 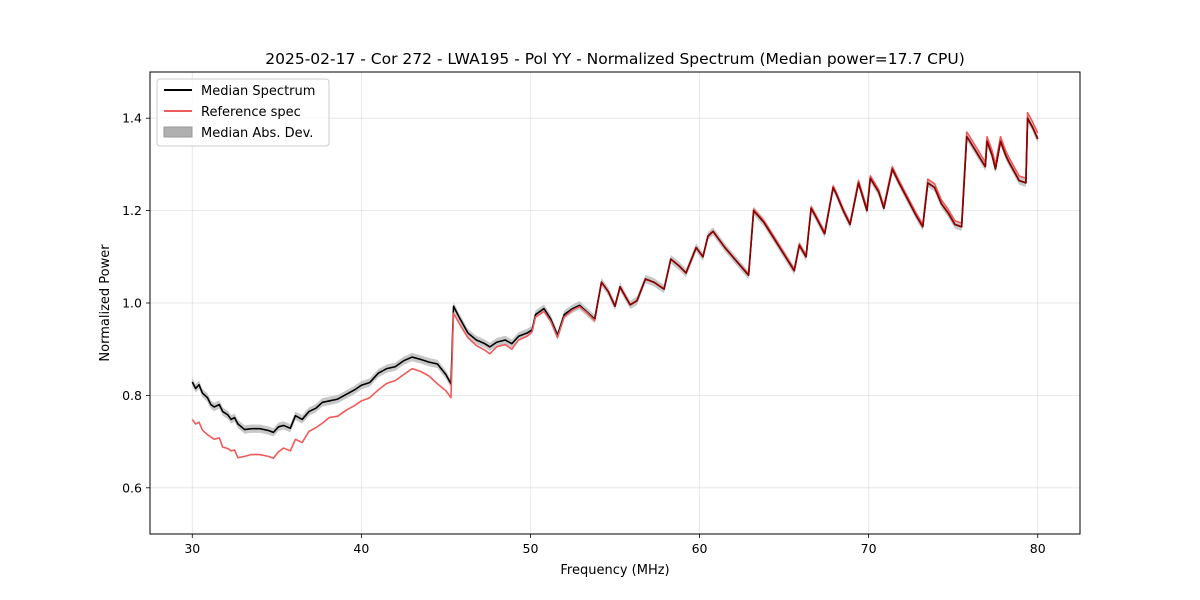 What do you see at coordinates (251, 112) in the screenshot?
I see `legend-label-reference: Reference spec` at bounding box center [251, 112].